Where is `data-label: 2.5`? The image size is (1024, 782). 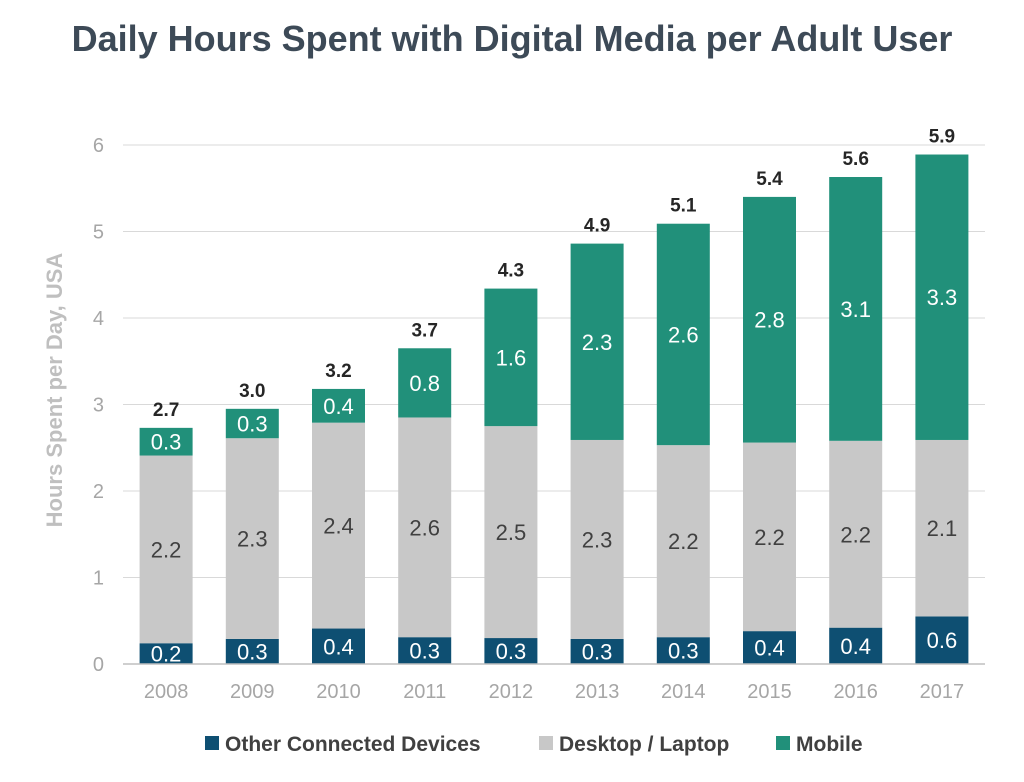
data-label: 2.5 is located at coordinates (511, 532).